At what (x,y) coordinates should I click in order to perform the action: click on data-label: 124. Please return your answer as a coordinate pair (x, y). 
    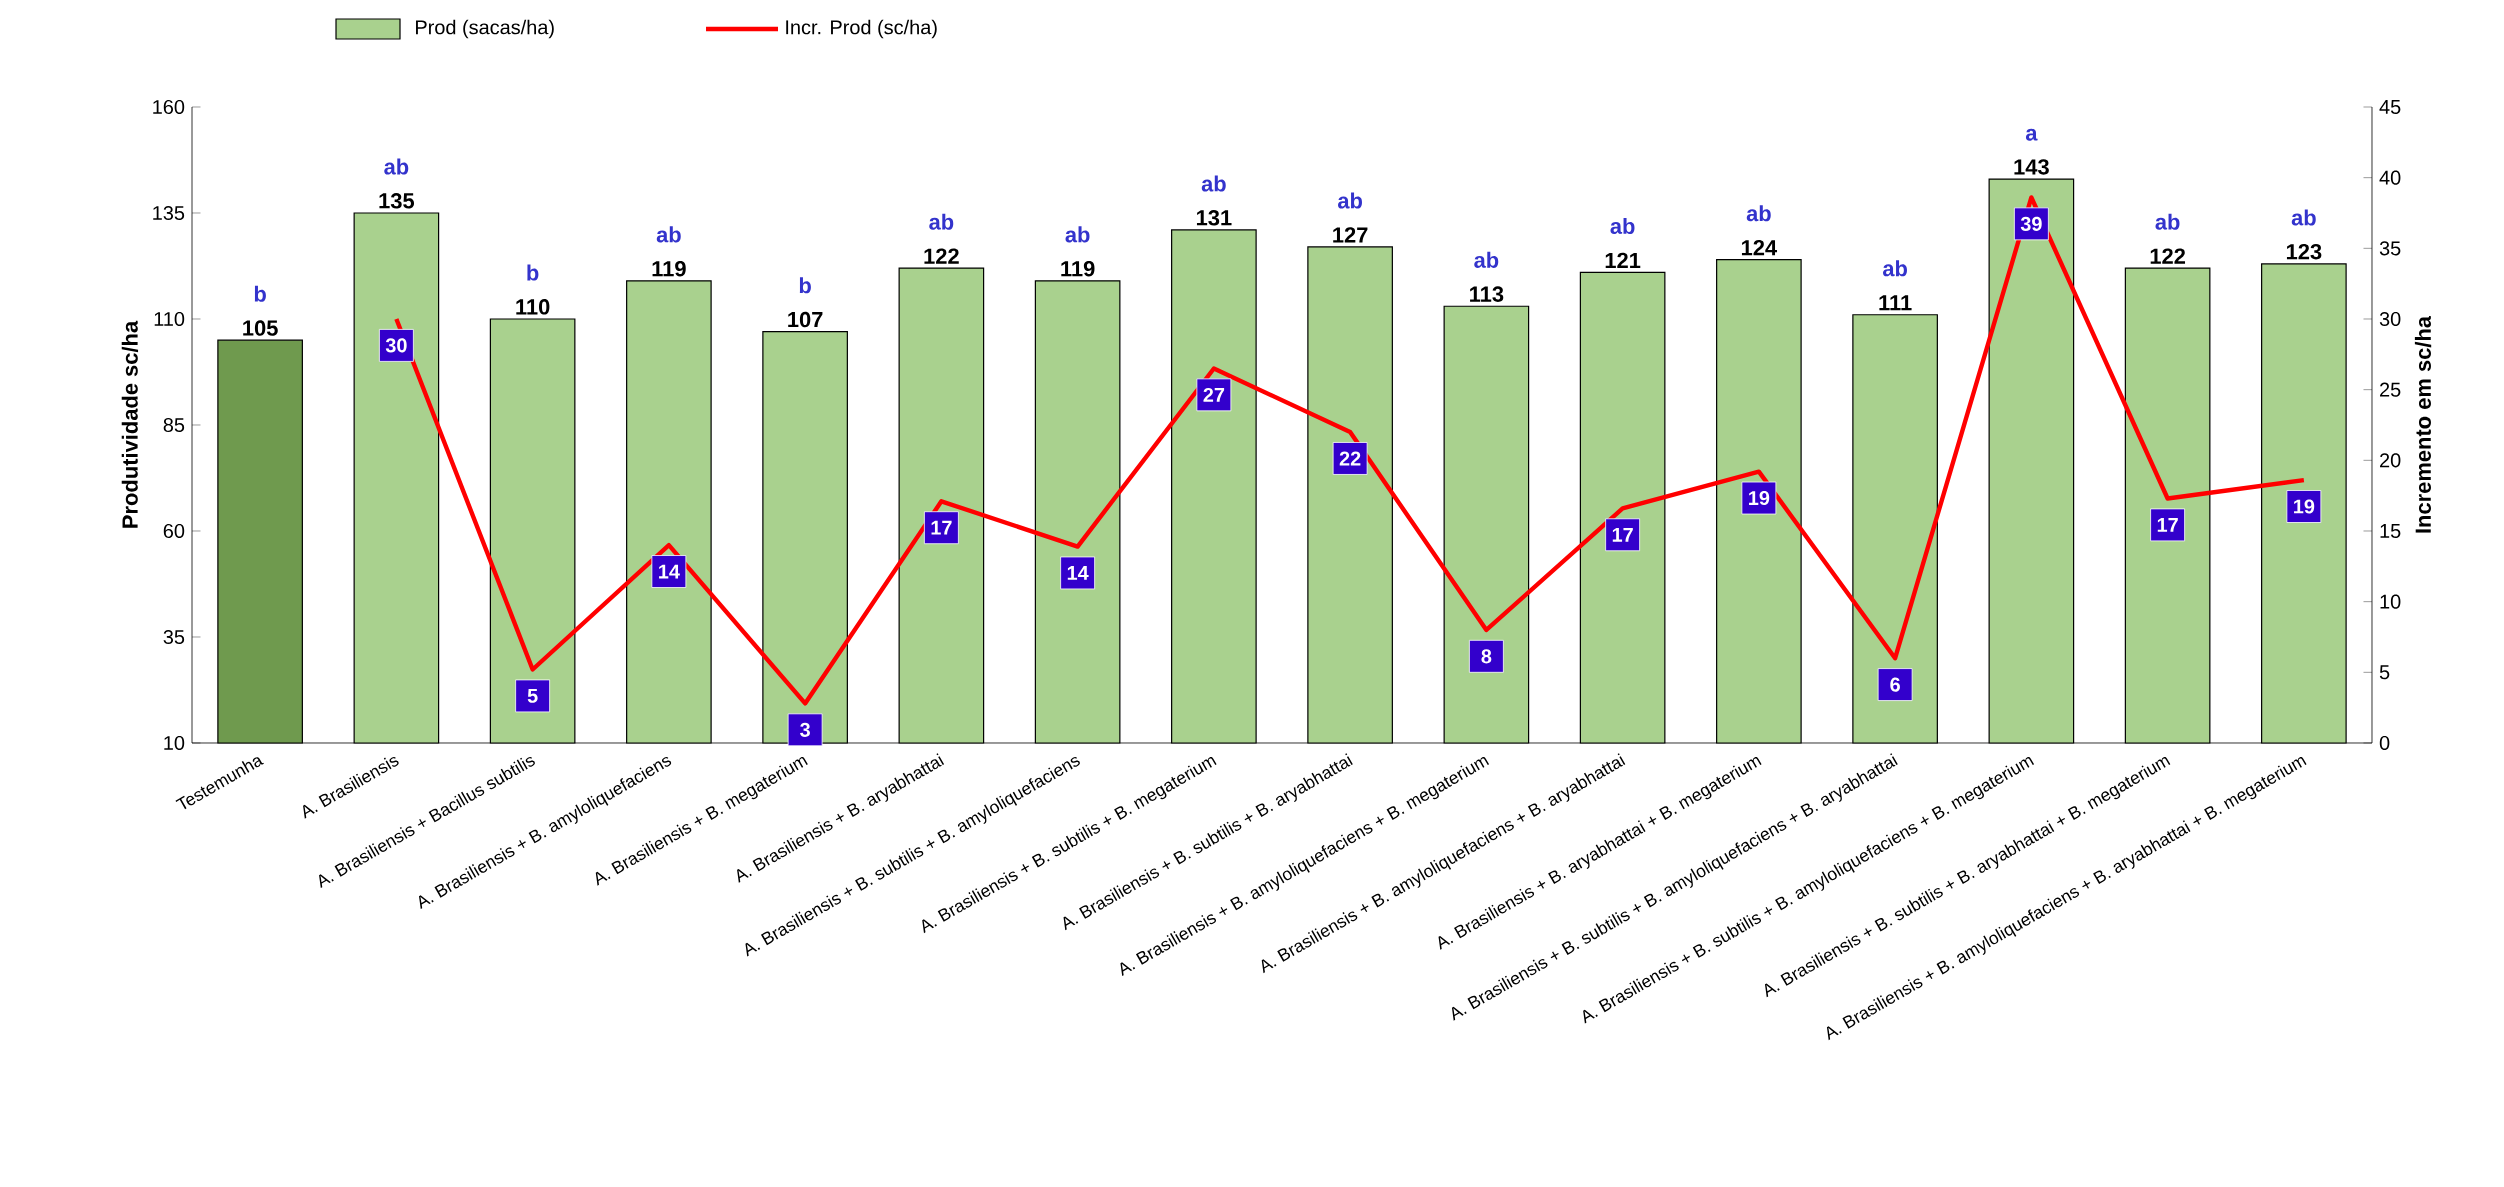
    Looking at the image, I should click on (1759, 247).